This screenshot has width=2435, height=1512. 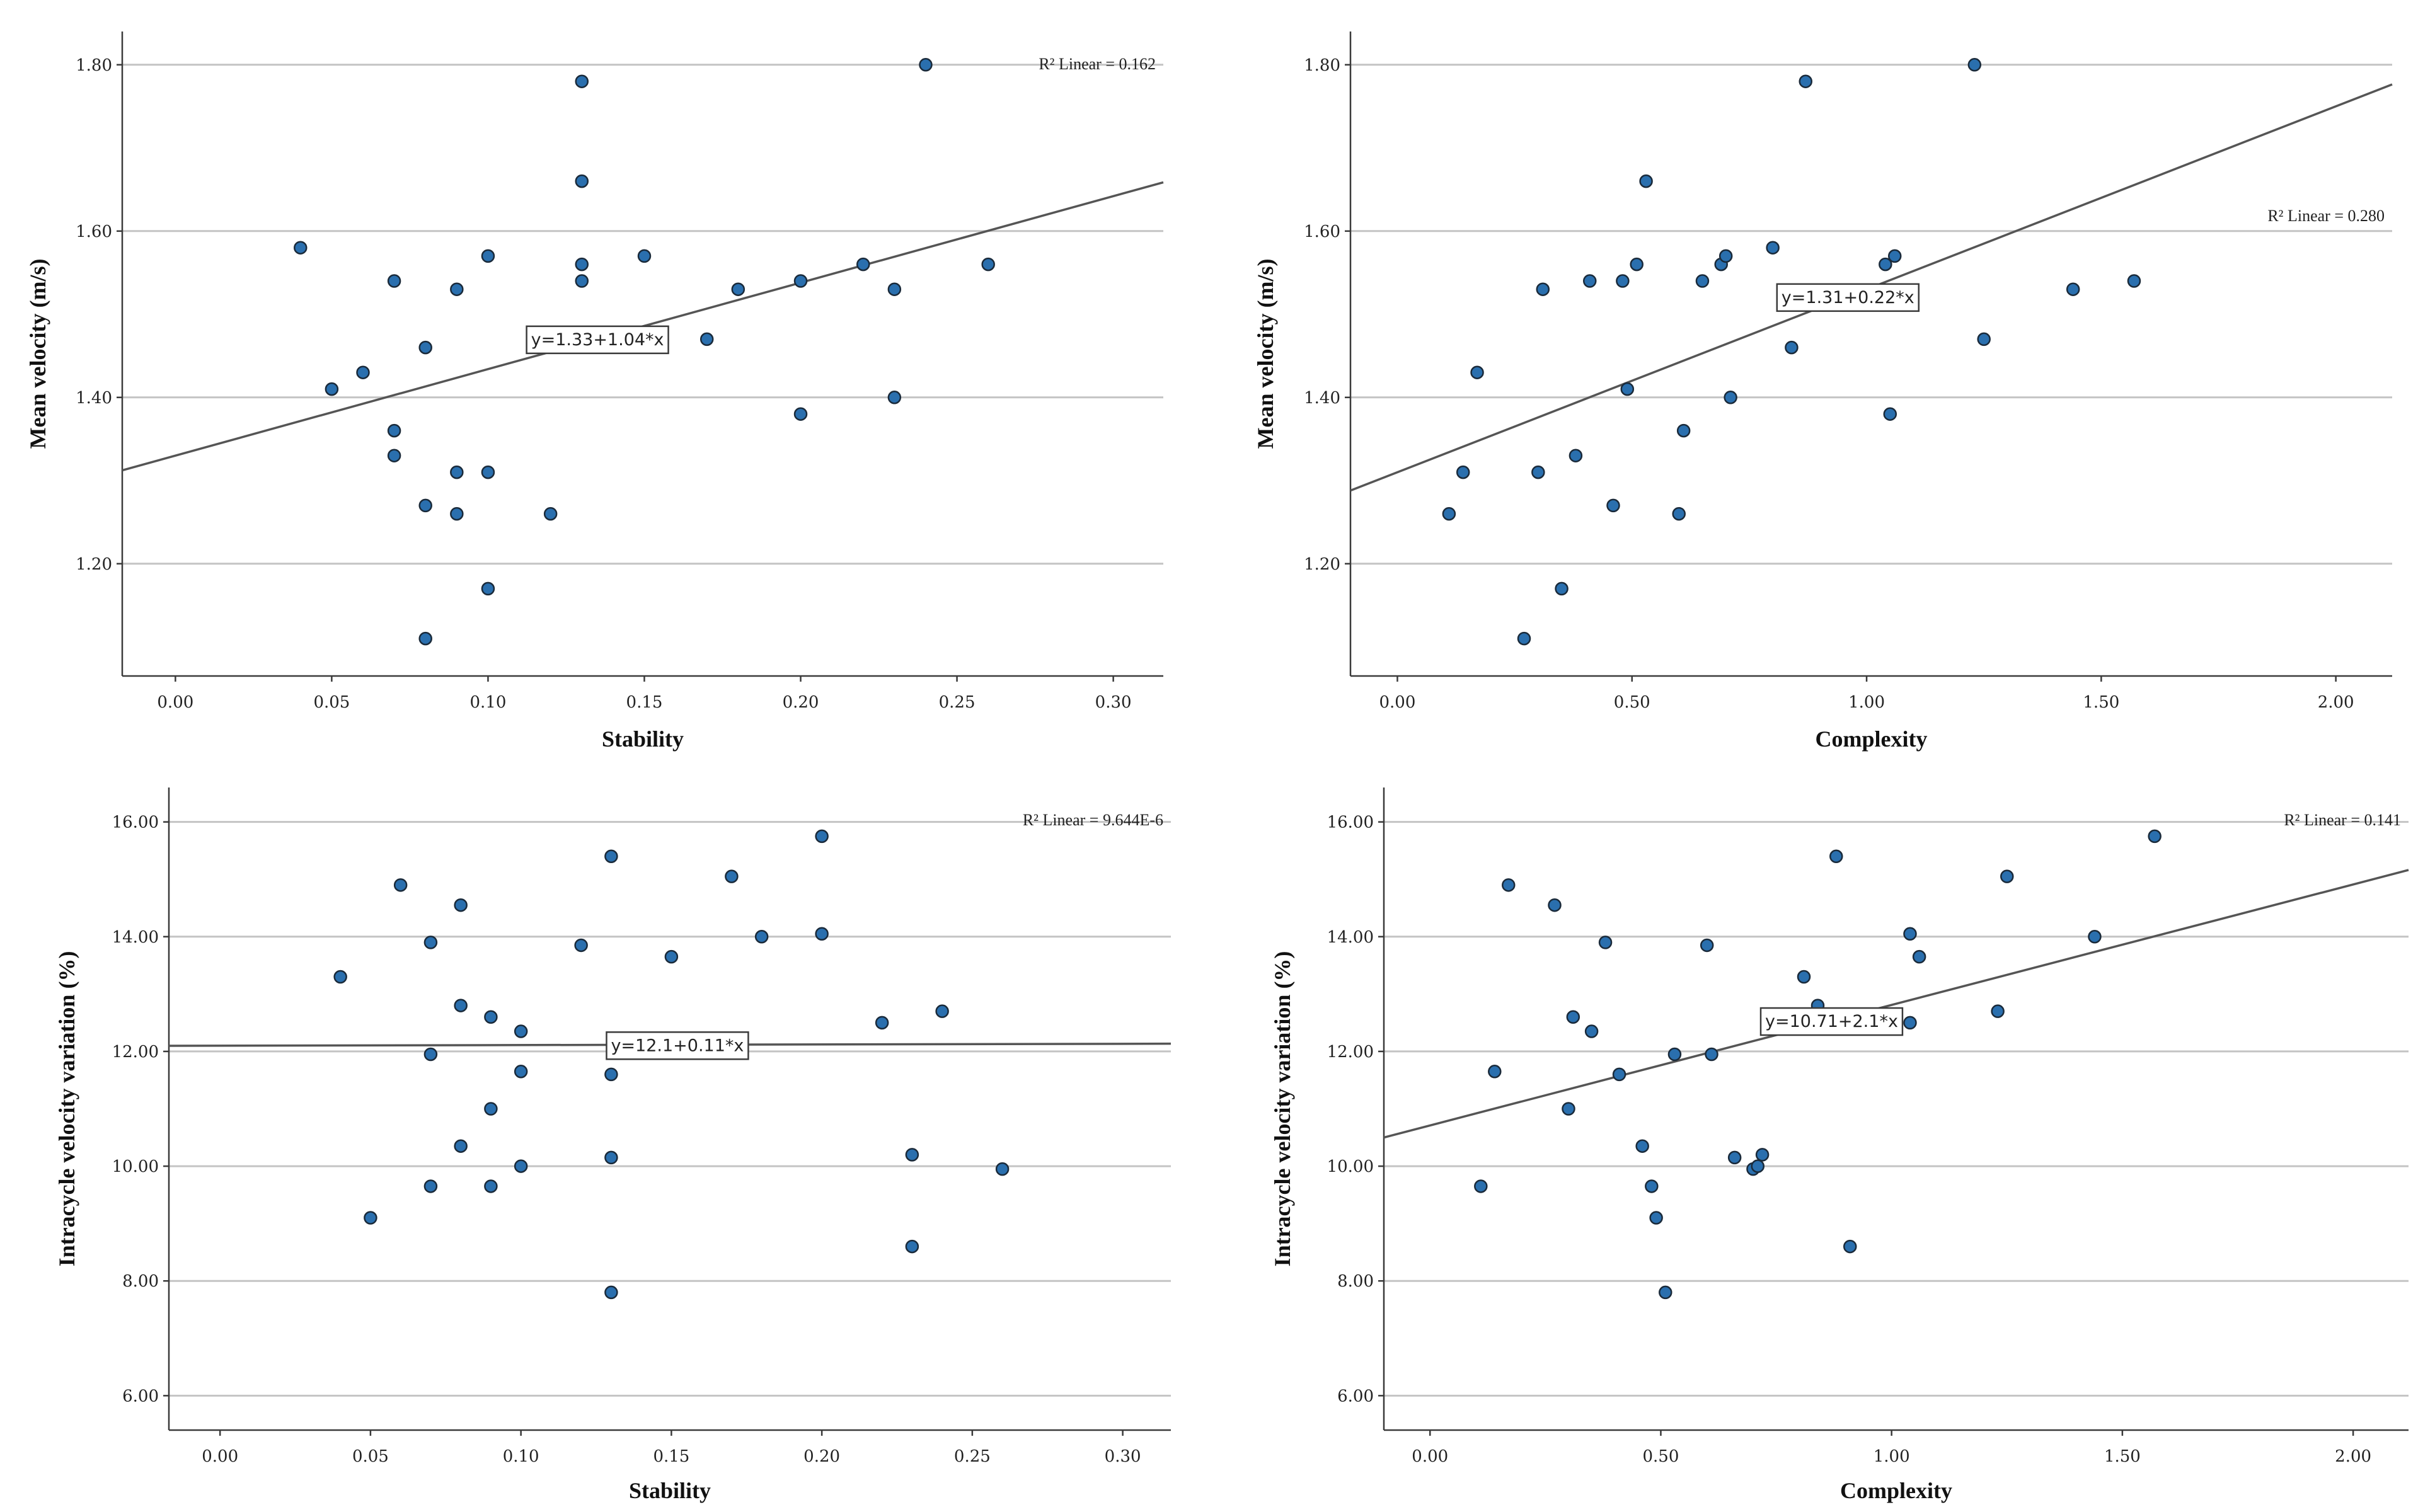 What do you see at coordinates (2101, 702) in the screenshot?
I see `x-tick-label: 1.50` at bounding box center [2101, 702].